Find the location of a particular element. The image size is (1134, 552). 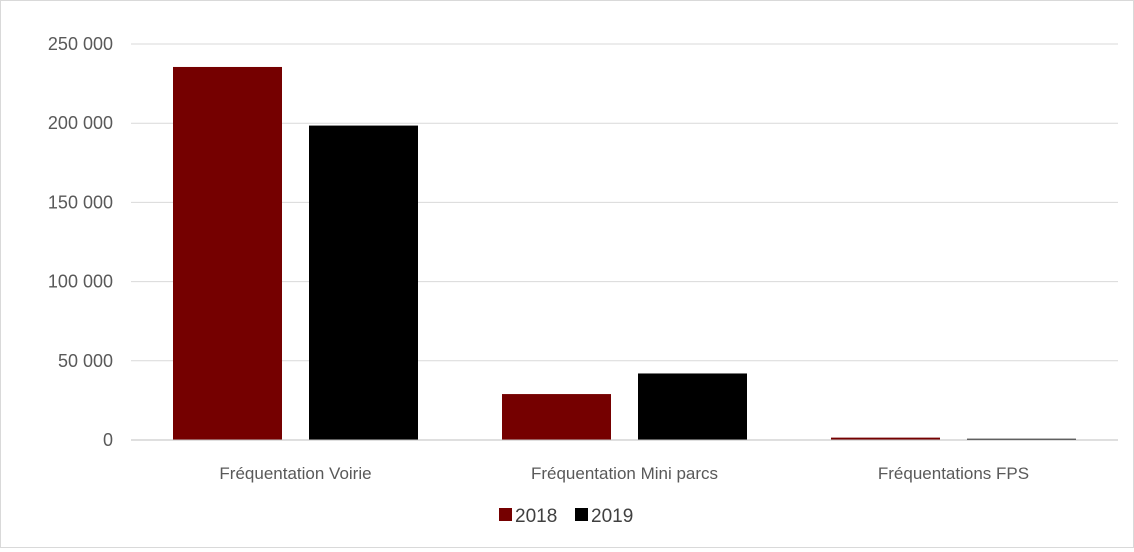

legend-label: 2019 is located at coordinates (612, 516).